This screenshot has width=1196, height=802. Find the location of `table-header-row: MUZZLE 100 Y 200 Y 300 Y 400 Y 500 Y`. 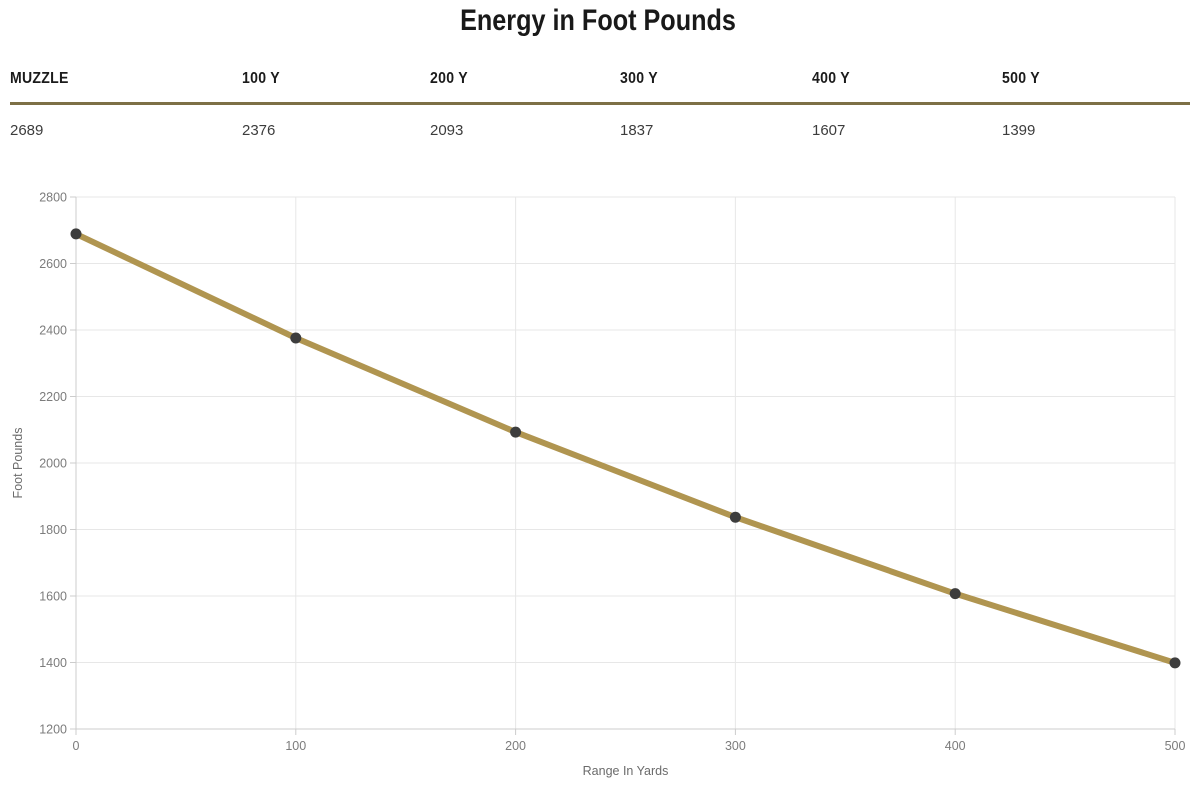

table-header-row: MUZZLE 100 Y 200 Y 300 Y 400 Y 500 Y is located at coordinates (600, 87).